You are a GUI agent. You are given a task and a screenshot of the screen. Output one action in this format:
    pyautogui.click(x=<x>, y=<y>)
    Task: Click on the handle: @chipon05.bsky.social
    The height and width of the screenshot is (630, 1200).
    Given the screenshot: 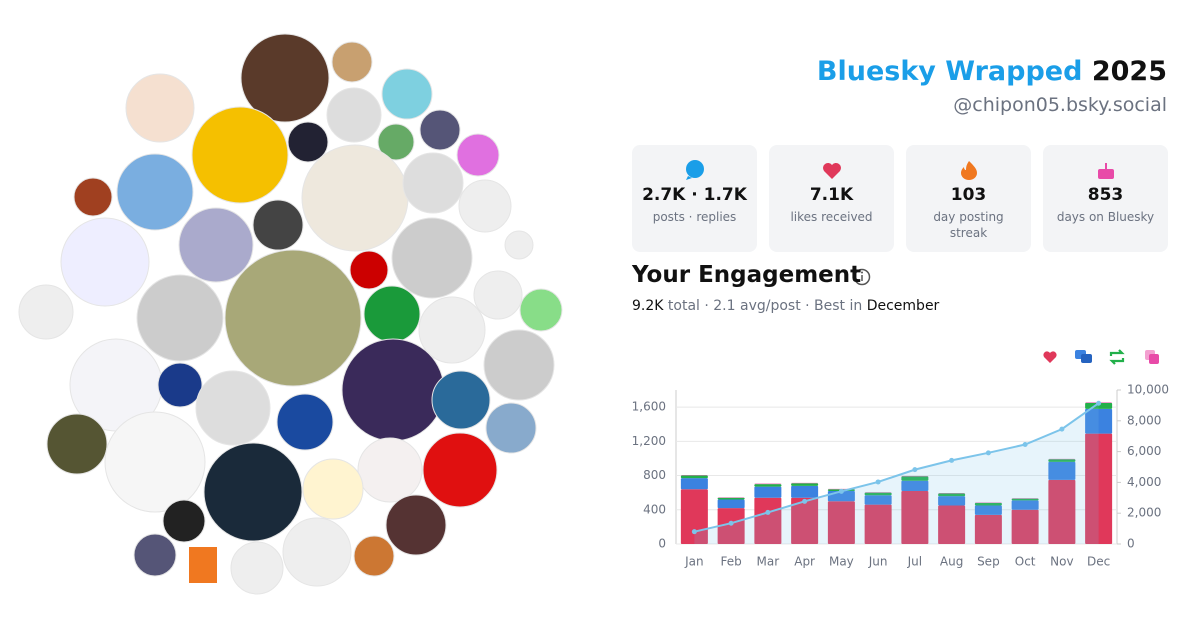 What is the action you would take?
    pyautogui.click(x=1060, y=105)
    